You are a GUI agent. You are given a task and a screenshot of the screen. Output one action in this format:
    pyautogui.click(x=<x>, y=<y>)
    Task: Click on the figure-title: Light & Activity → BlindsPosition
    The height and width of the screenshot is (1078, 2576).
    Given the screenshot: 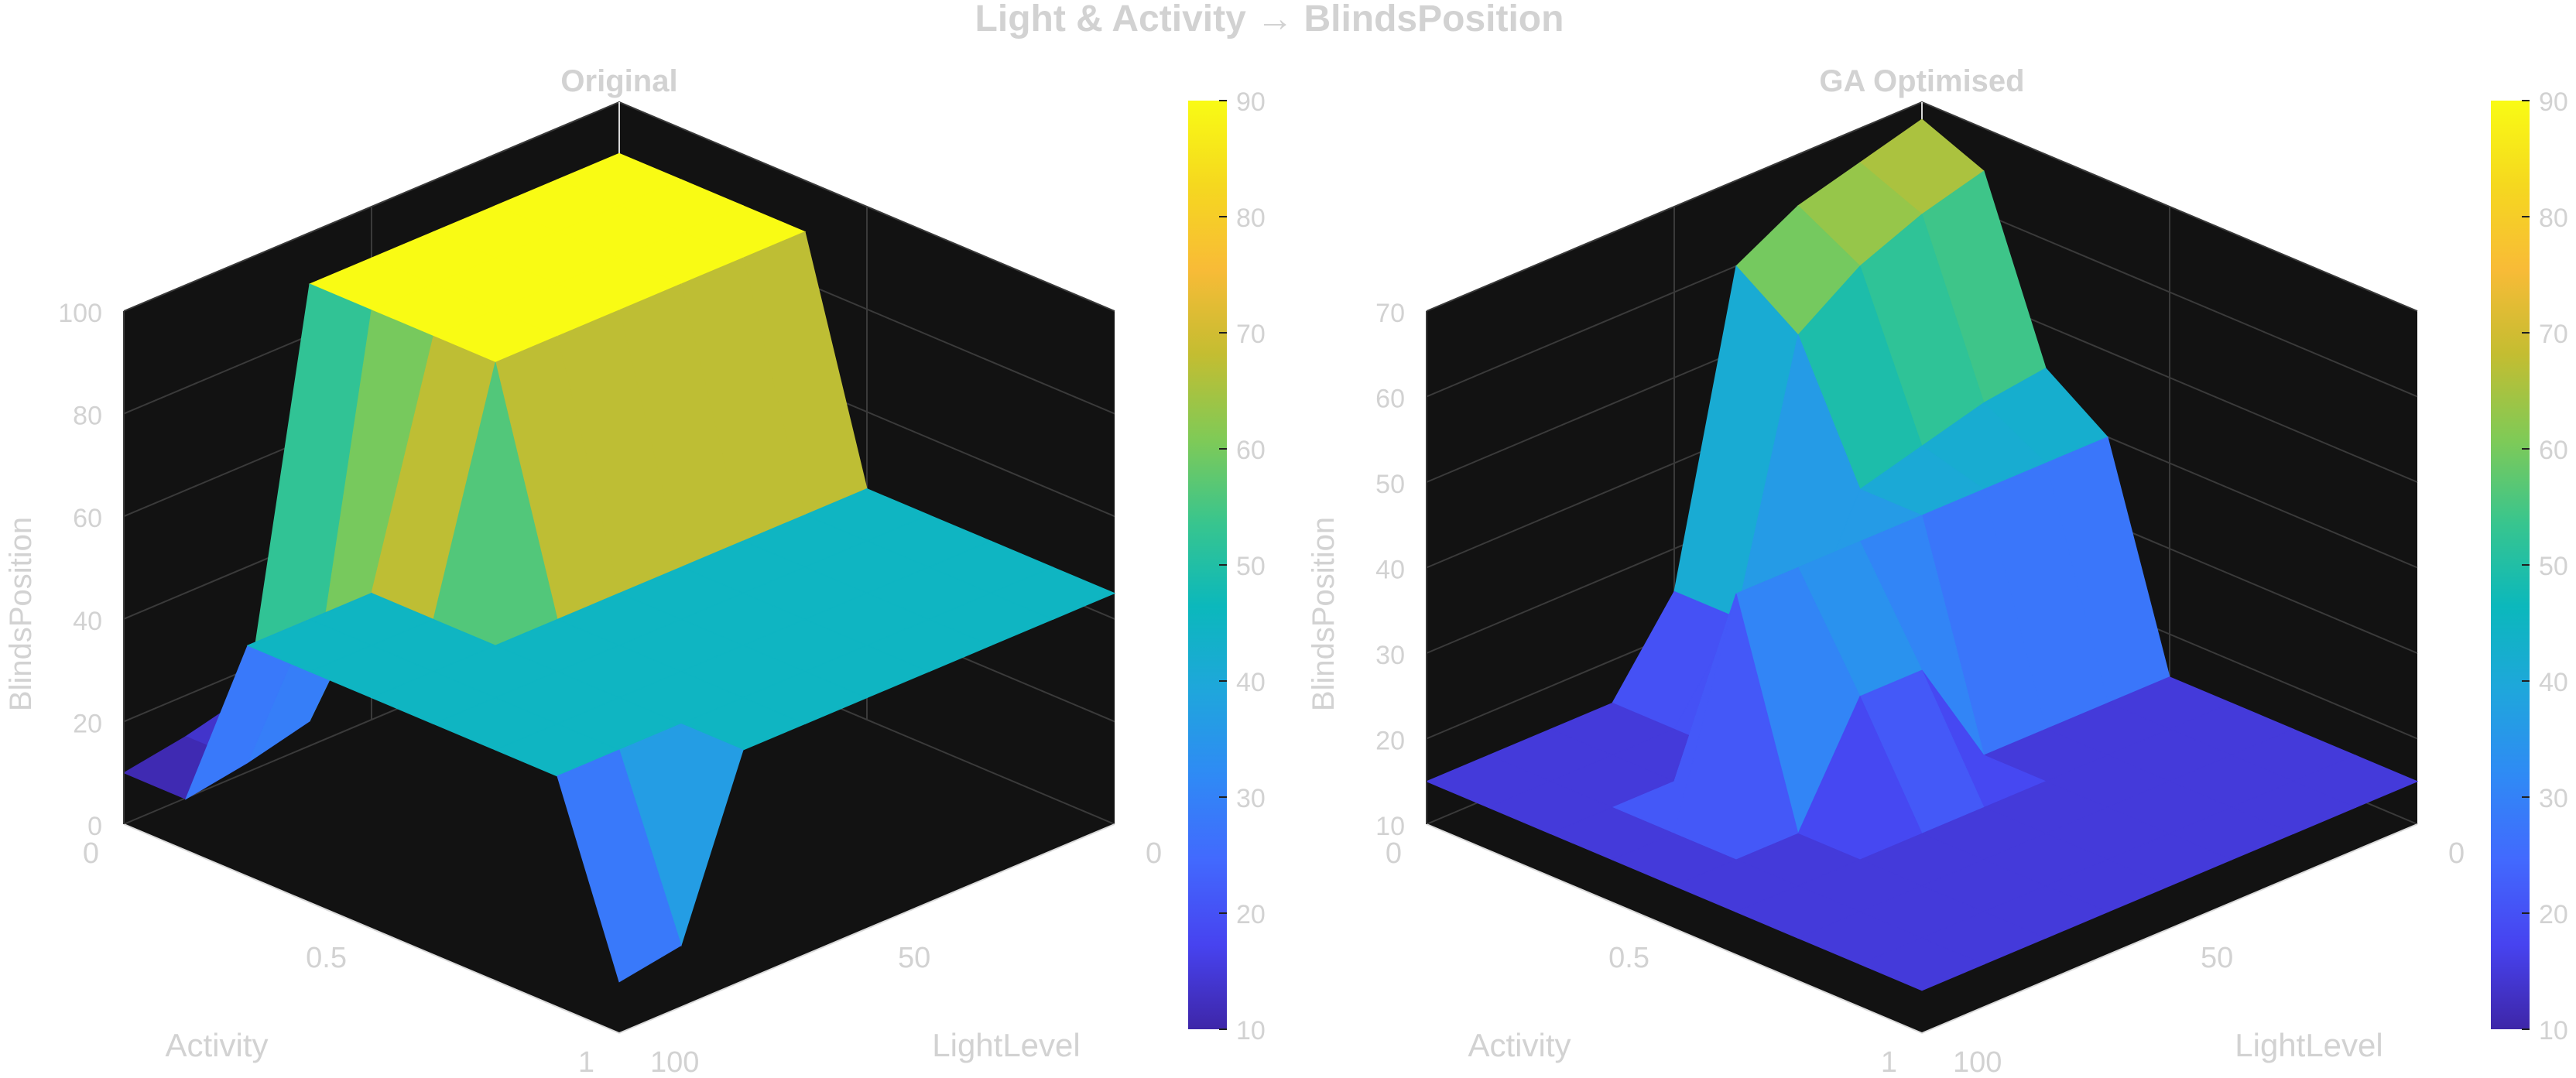 What is the action you would take?
    pyautogui.click(x=1269, y=19)
    